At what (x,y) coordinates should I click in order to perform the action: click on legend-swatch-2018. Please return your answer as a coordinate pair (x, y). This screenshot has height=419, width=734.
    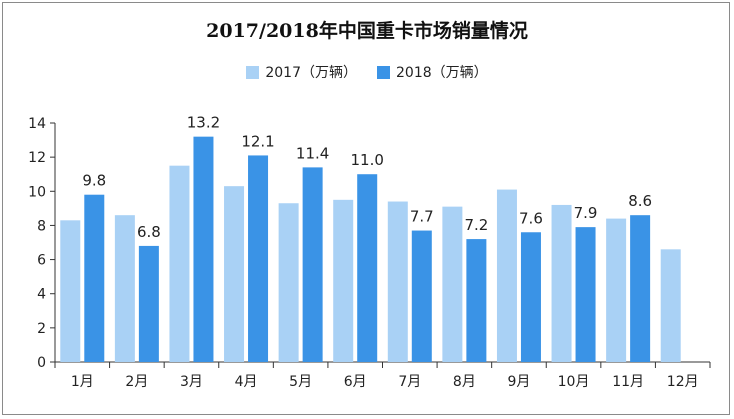
    Looking at the image, I should click on (383, 72).